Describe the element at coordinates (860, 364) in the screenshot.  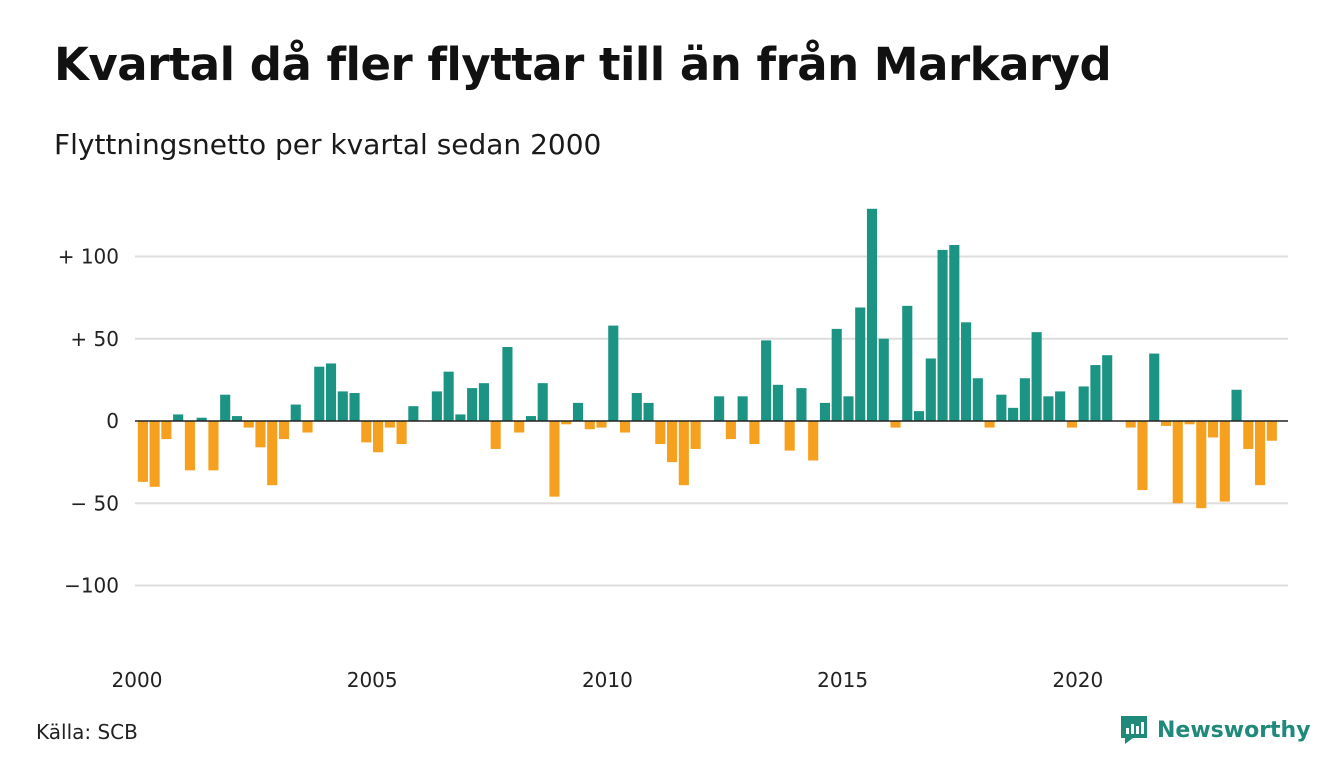
I see `bar: 2015 K2: 69` at that location.